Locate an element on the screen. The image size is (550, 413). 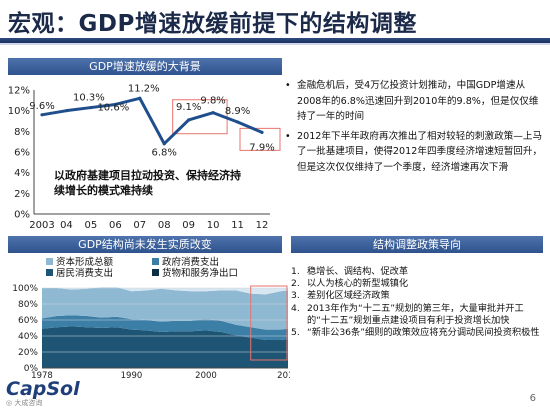
policy-item: 2. 以人为核心的新型城镇化 is located at coordinates (417, 284).